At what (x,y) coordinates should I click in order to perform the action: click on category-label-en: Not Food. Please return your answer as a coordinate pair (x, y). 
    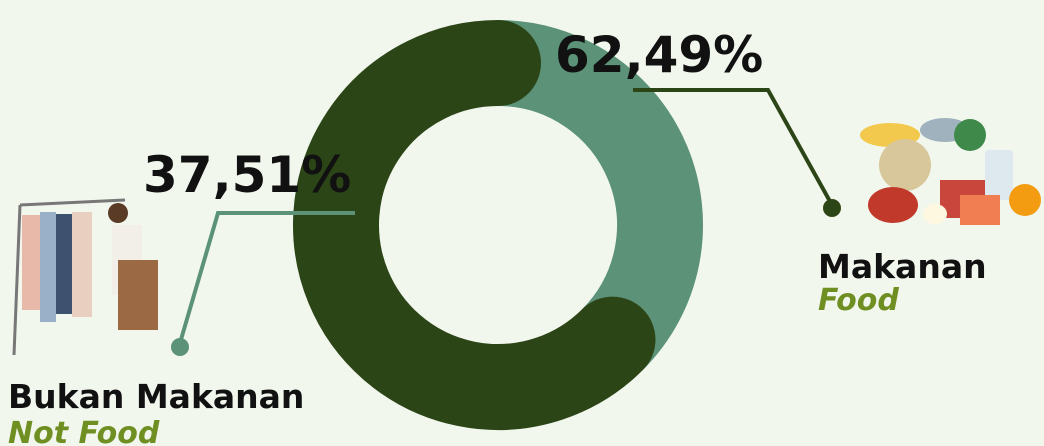
    Looking at the image, I should click on (84, 431).